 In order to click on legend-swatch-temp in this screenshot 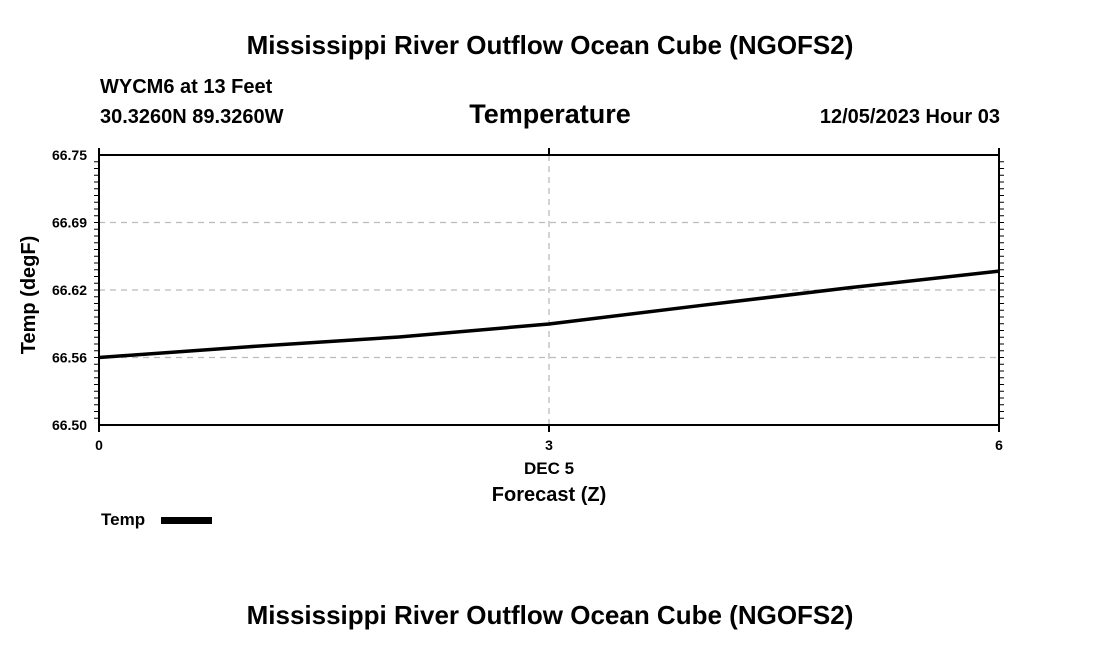, I will do `click(186, 520)`.